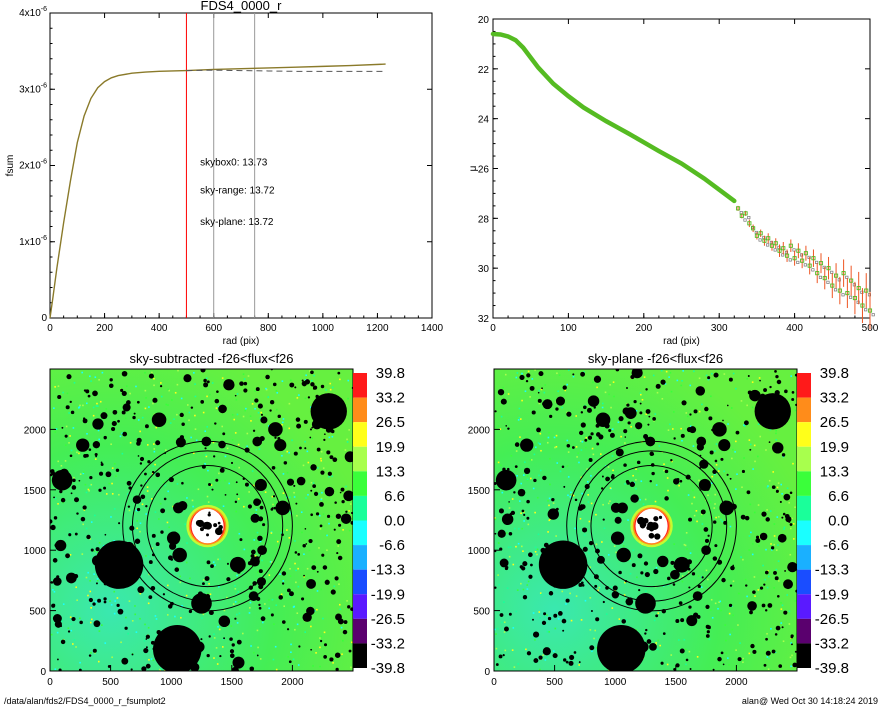 Image resolution: width=885 pixels, height=708 pixels. I want to click on x-tick-label: 200, so click(643, 328).